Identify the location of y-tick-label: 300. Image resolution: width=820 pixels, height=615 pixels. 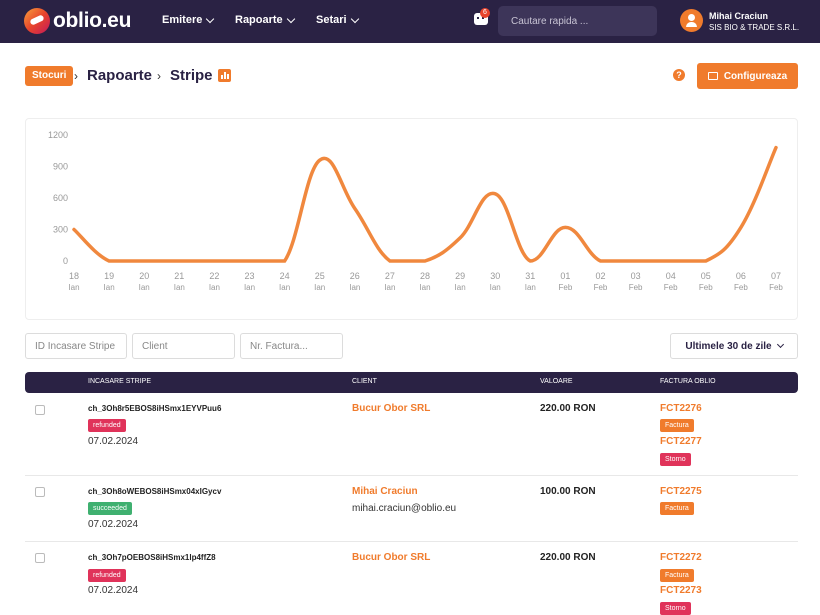
(60, 230).